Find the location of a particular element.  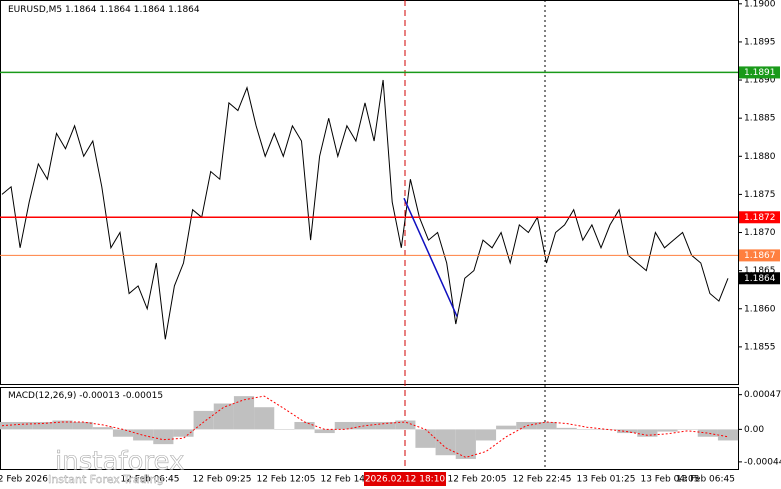

level-label: 1.1864 is located at coordinates (760, 279).